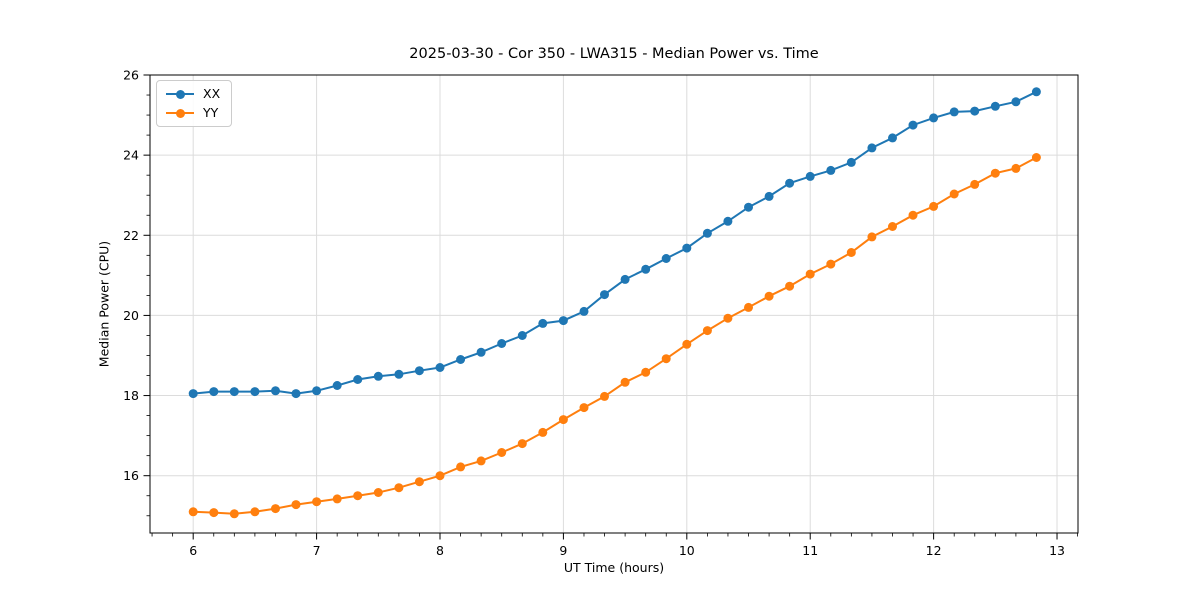  What do you see at coordinates (627, 550) in the screenshot?
I see `x-tick-labels: 6 7 8 9 10 11 12 13` at bounding box center [627, 550].